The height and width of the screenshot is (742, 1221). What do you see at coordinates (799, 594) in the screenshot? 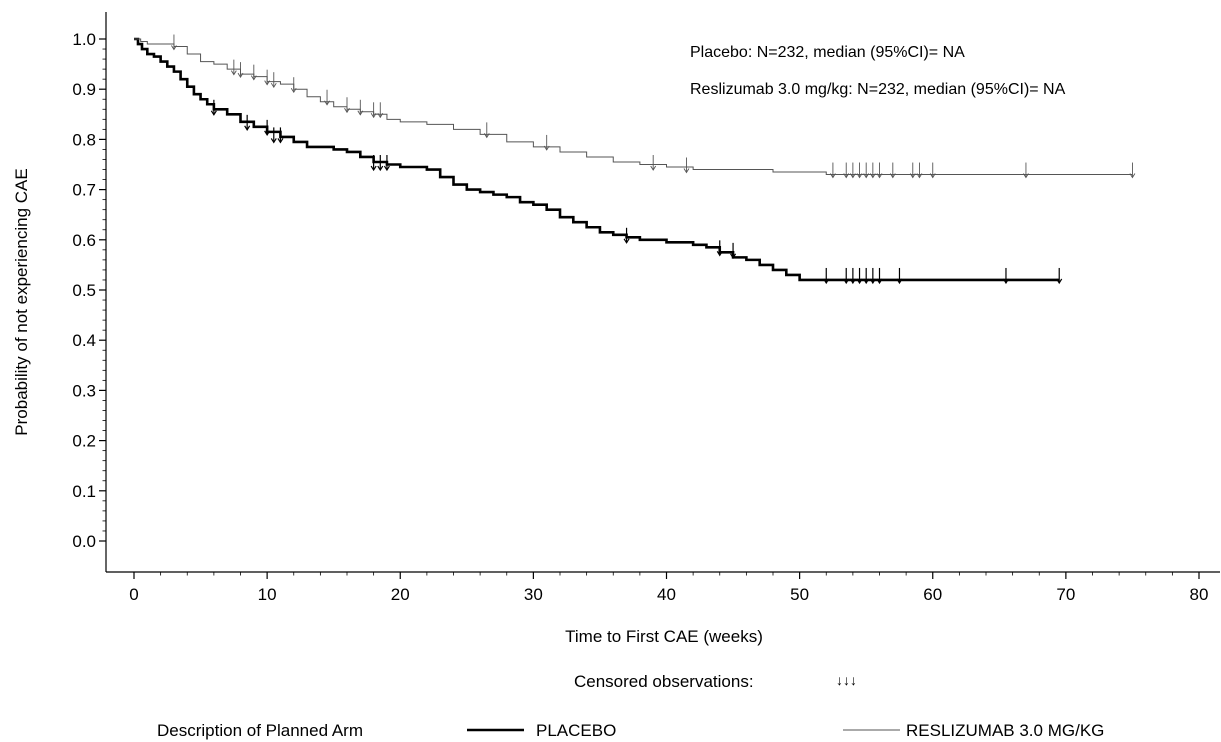
I see `x-tick-label: 50` at bounding box center [799, 594].